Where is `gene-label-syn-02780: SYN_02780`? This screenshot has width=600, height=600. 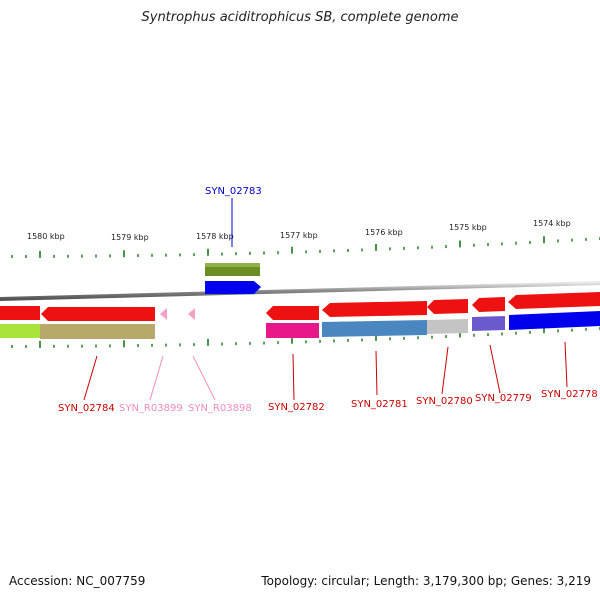
gene-label-syn-02780: SYN_02780 is located at coordinates (444, 401).